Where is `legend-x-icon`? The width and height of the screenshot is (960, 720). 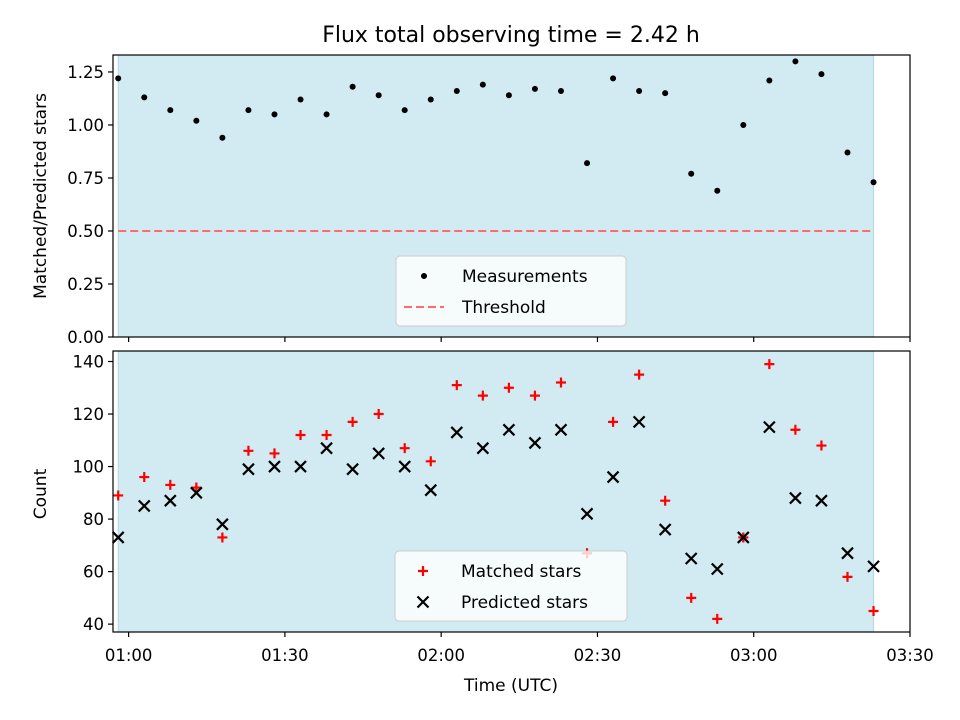
legend-x-icon is located at coordinates (423, 602).